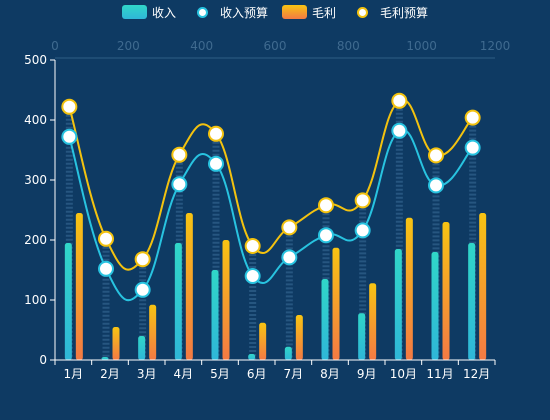 This screenshot has height=420, width=550. What do you see at coordinates (202, 12) in the screenshot?
I see `legend-swatch-revenue-budget` at bounding box center [202, 12].